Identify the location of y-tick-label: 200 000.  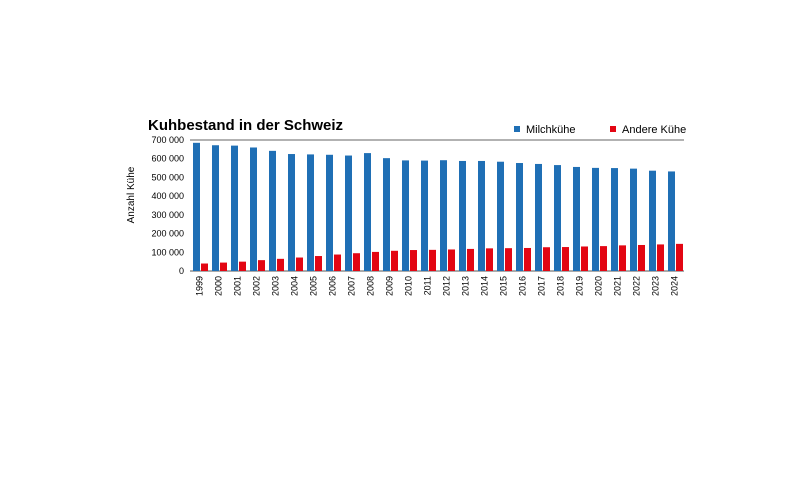
(167, 234).